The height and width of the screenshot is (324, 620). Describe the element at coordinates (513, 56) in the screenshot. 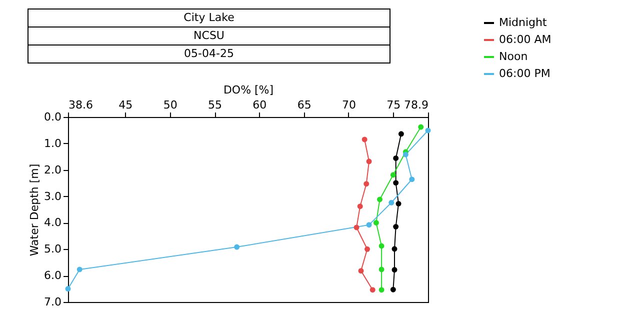

I see `legend-label: Noon` at that location.